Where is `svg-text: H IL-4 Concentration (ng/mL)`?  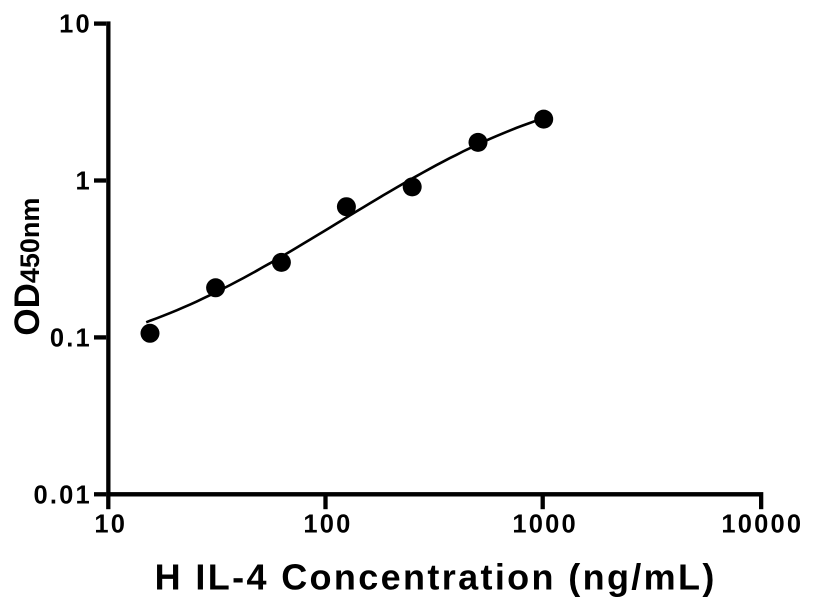
svg-text: H IL-4 Concentration (ng/mL) is located at coordinates (436, 577).